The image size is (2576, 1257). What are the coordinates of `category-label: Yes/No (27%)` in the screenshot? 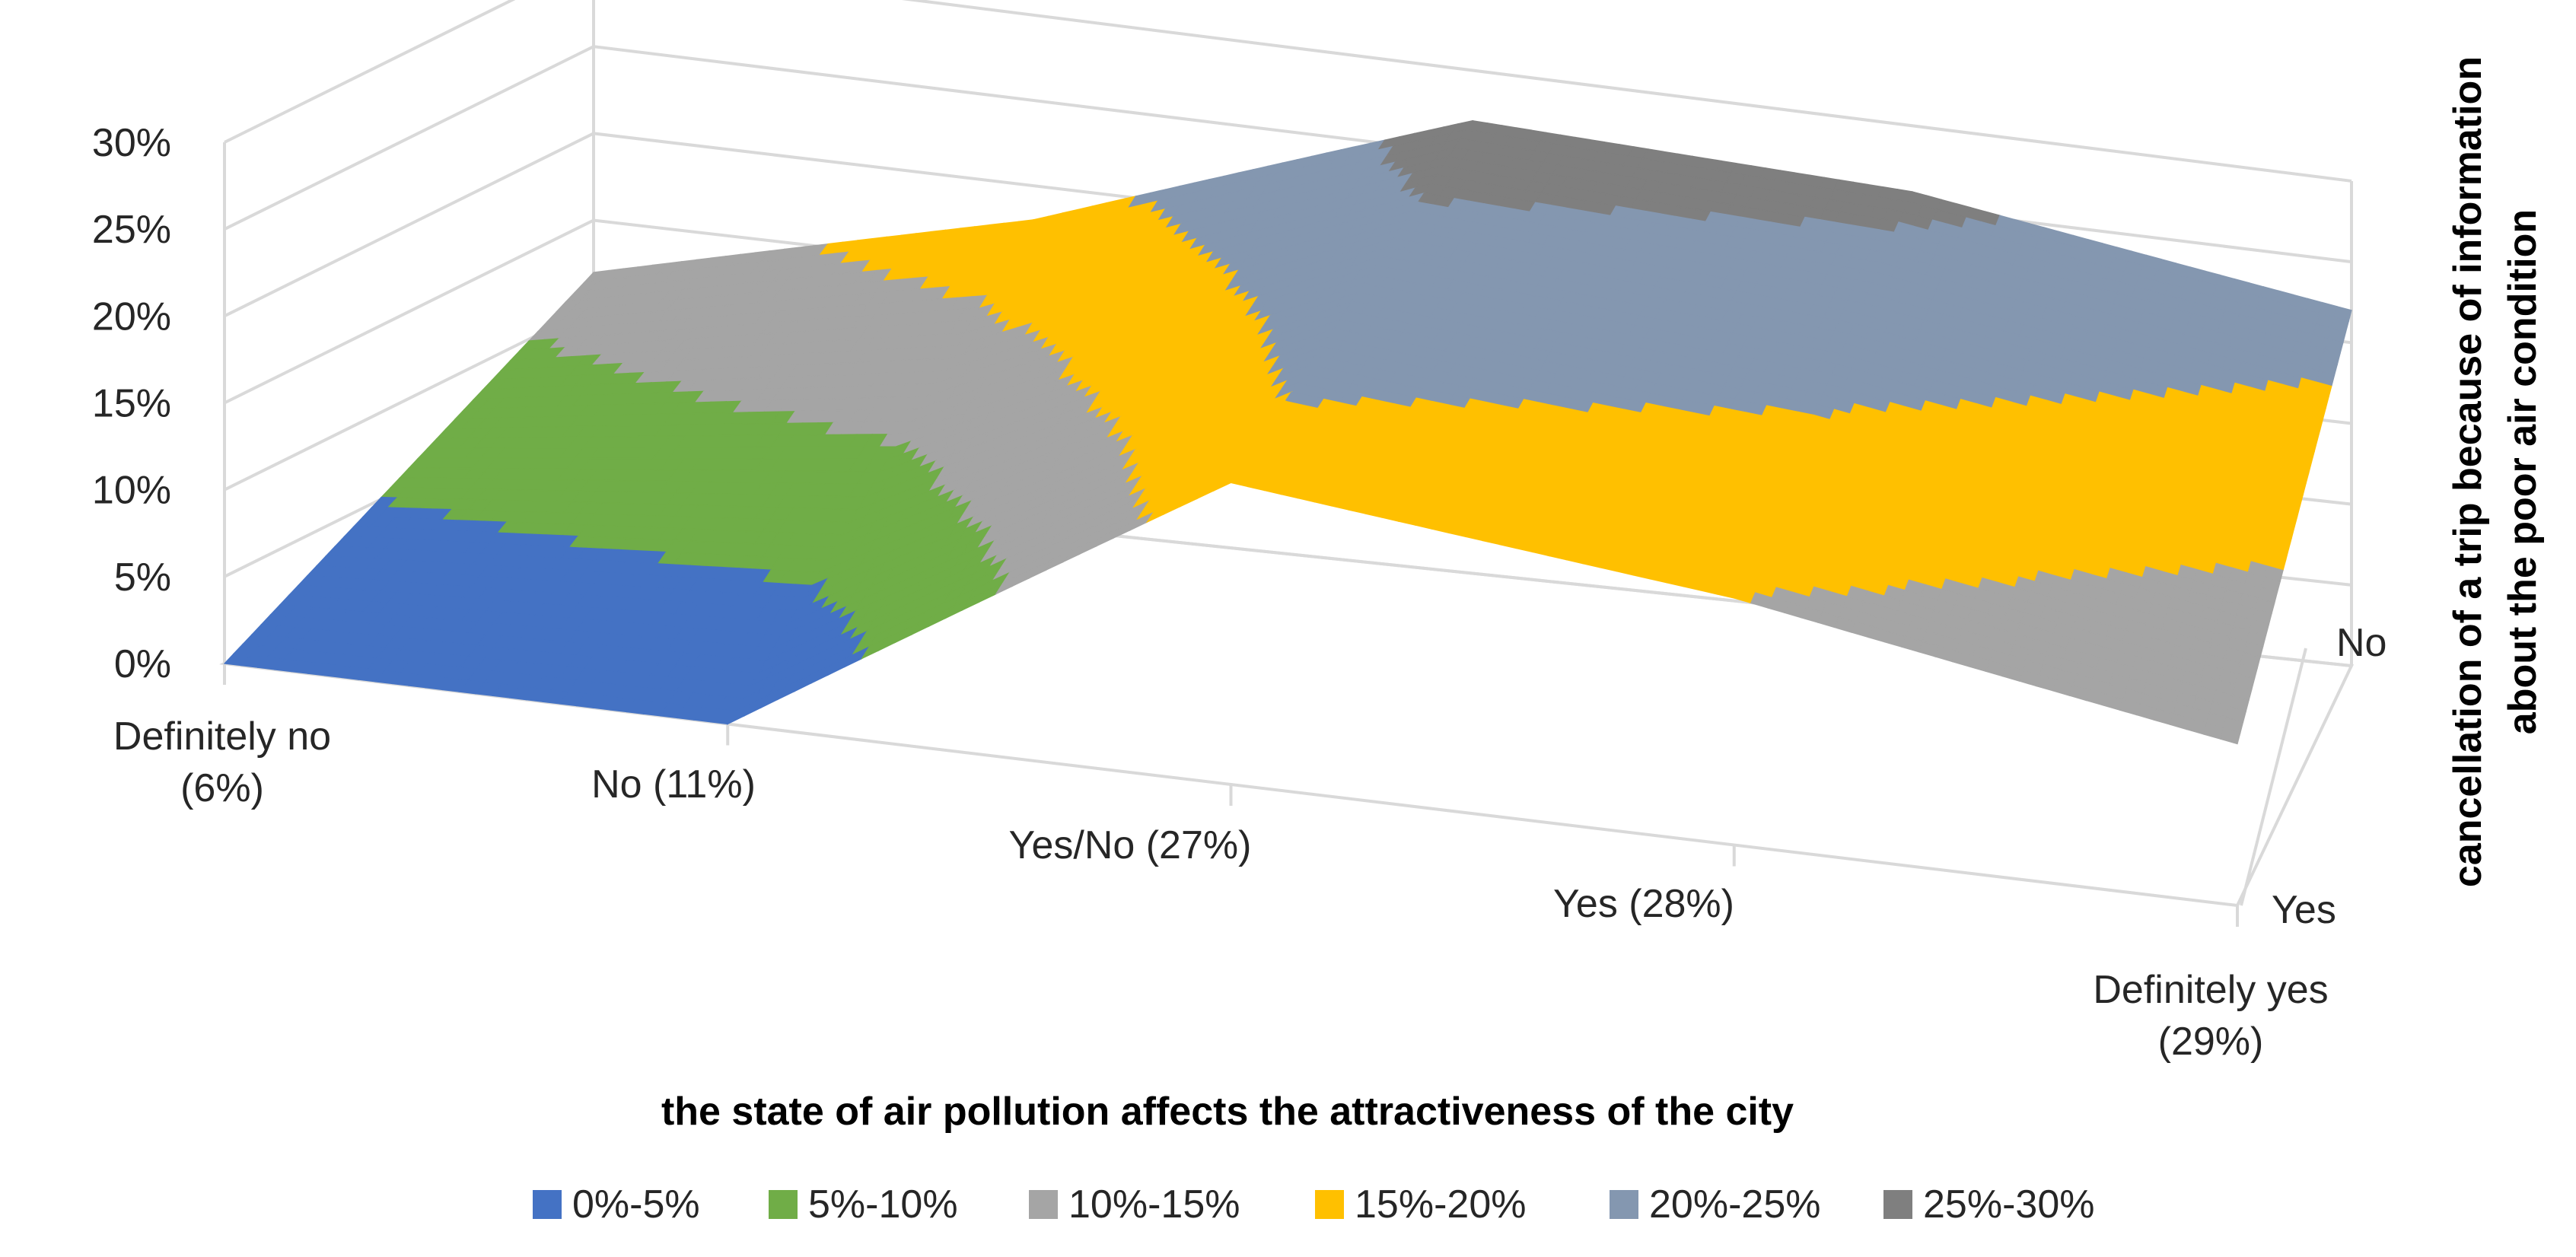 It's located at (1130, 845).